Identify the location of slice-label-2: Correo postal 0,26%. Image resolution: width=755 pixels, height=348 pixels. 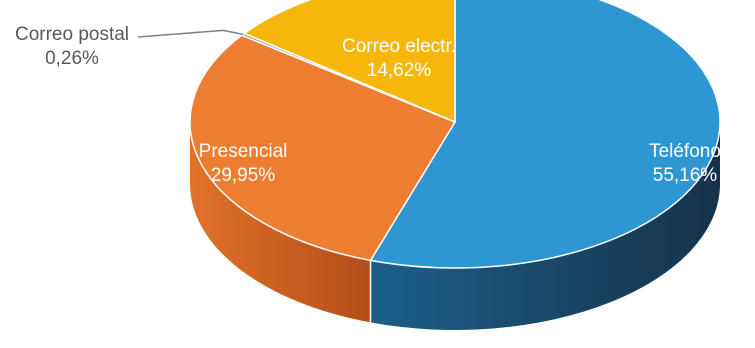
(72, 46).